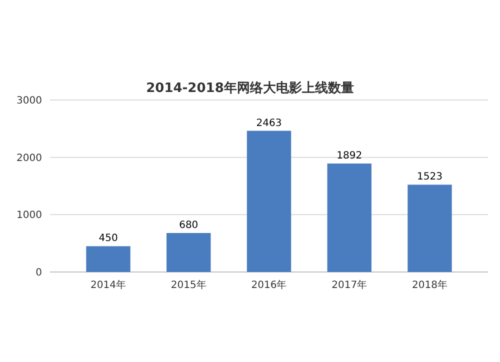 Image resolution: width=500 pixels, height=362 pixels. I want to click on x-tick-label: 2017年, so click(350, 285).